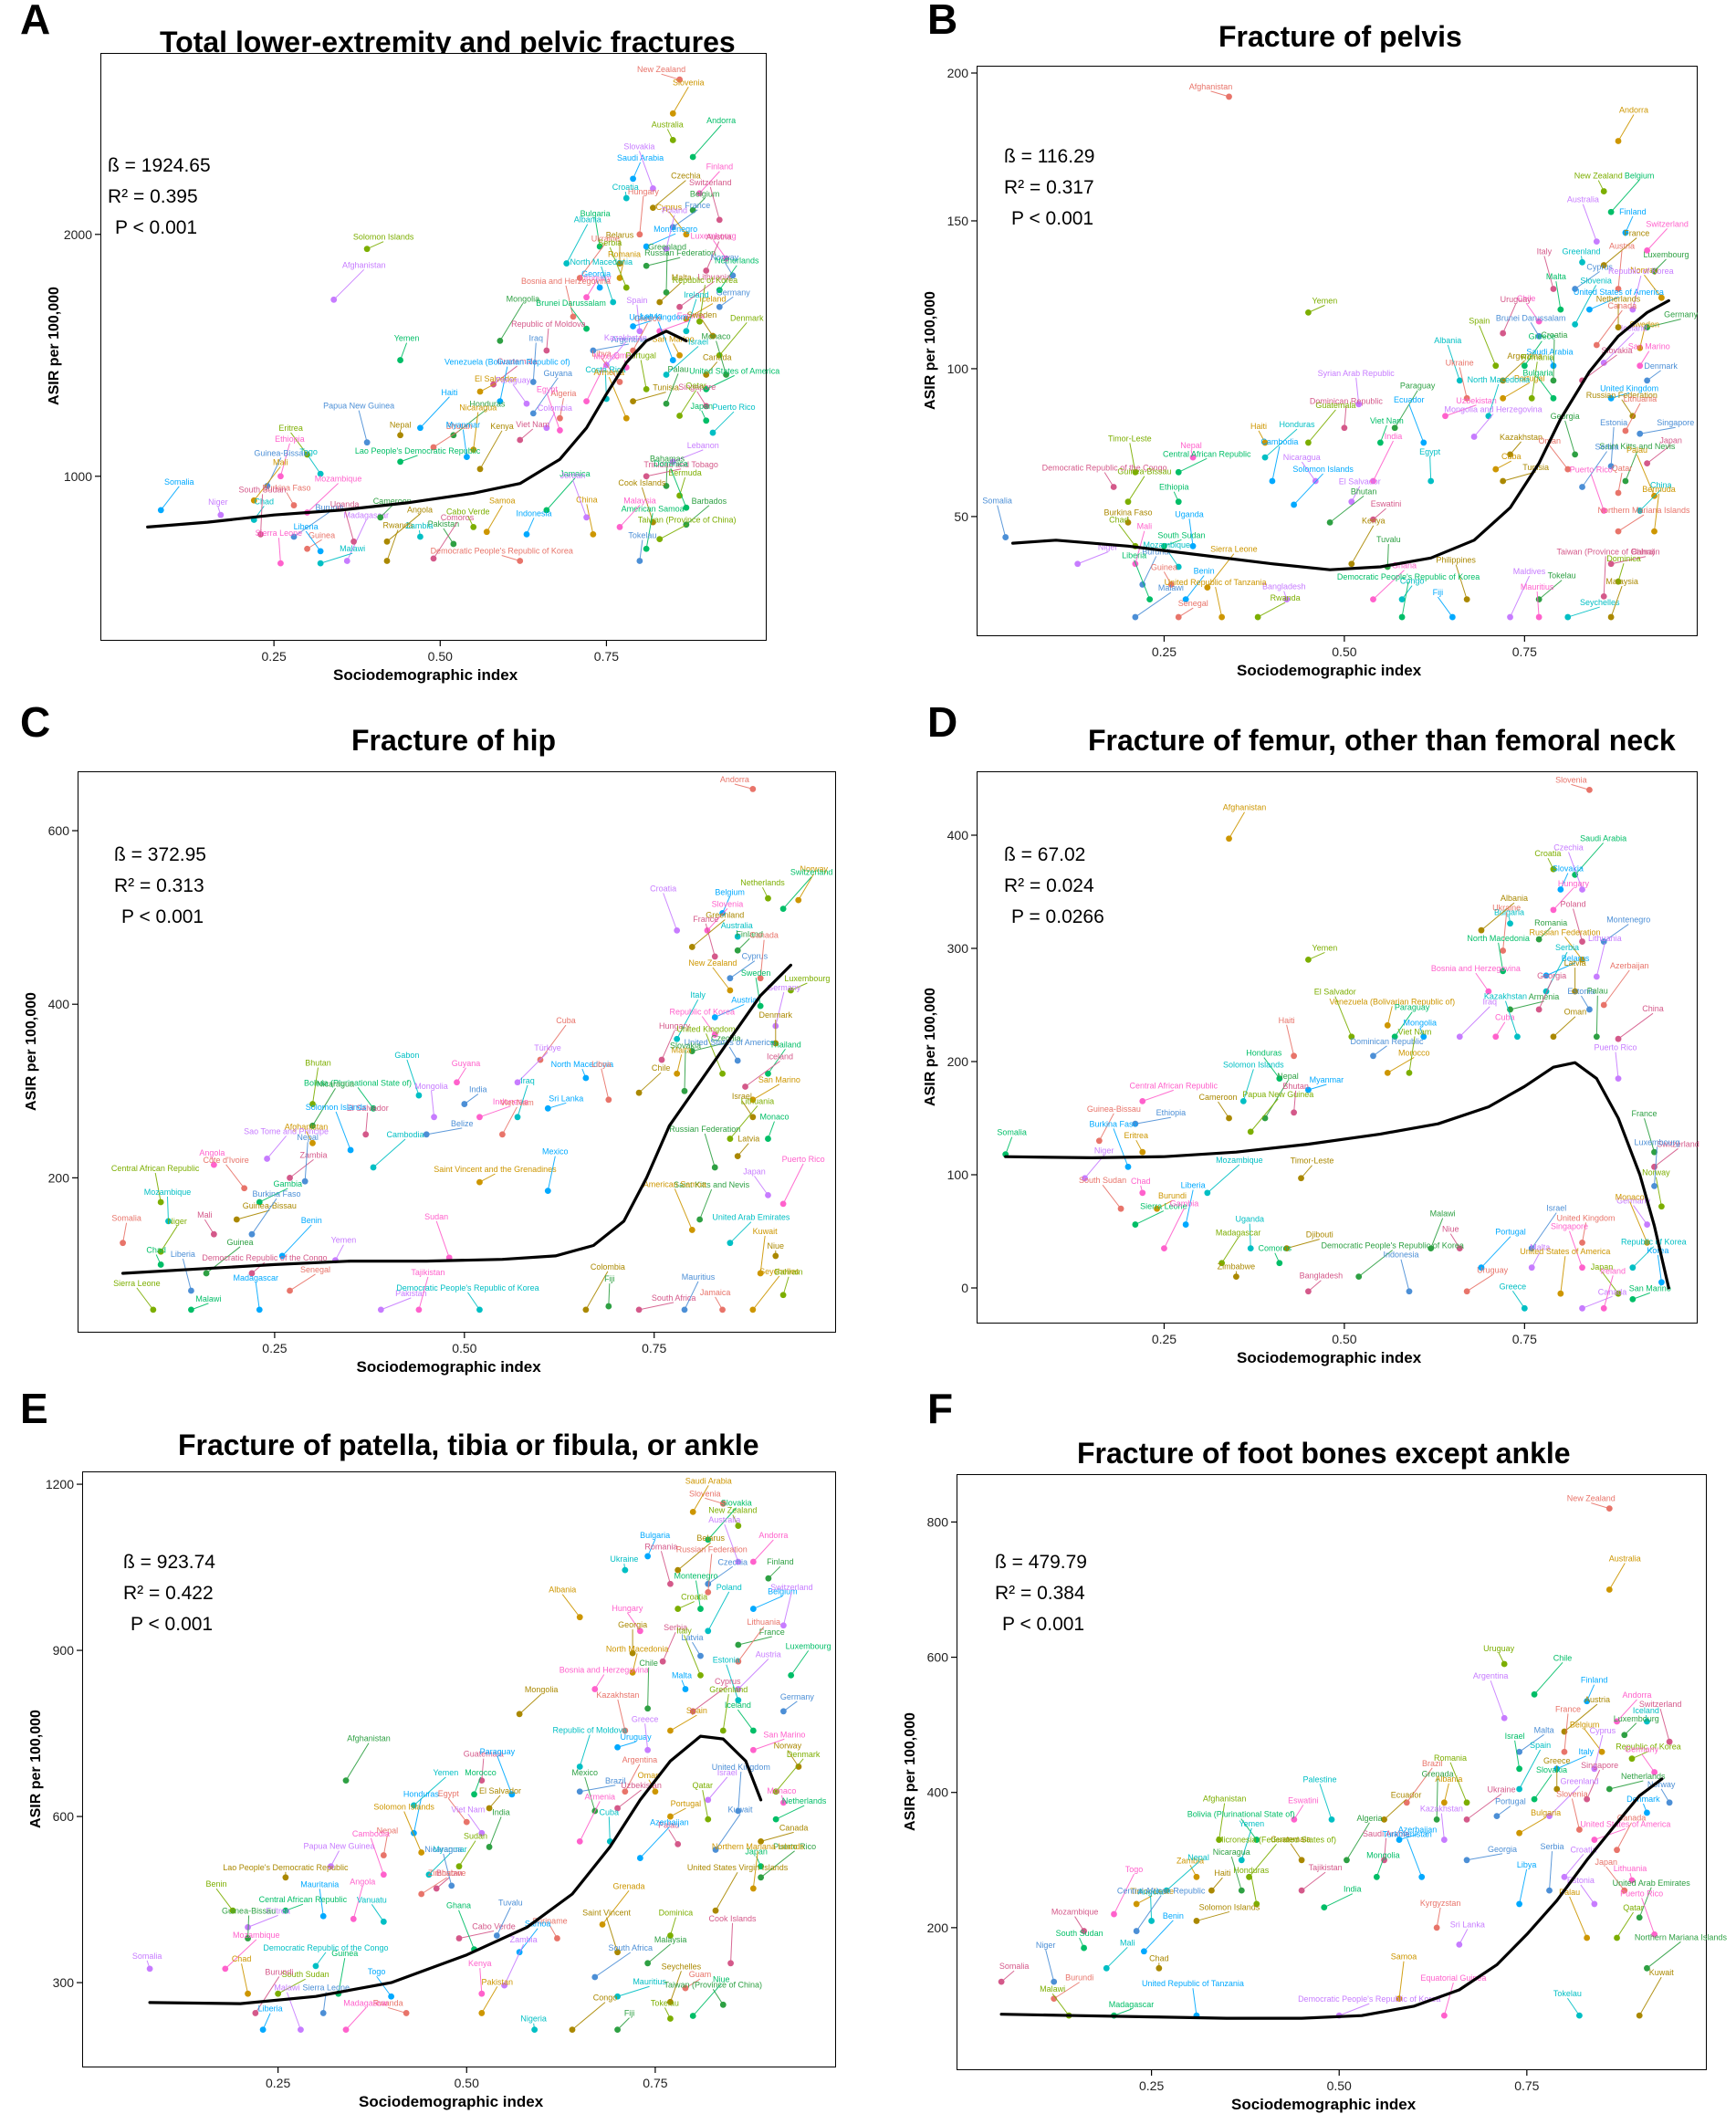  I want to click on point-label: South Sudan, so click(263, 489).